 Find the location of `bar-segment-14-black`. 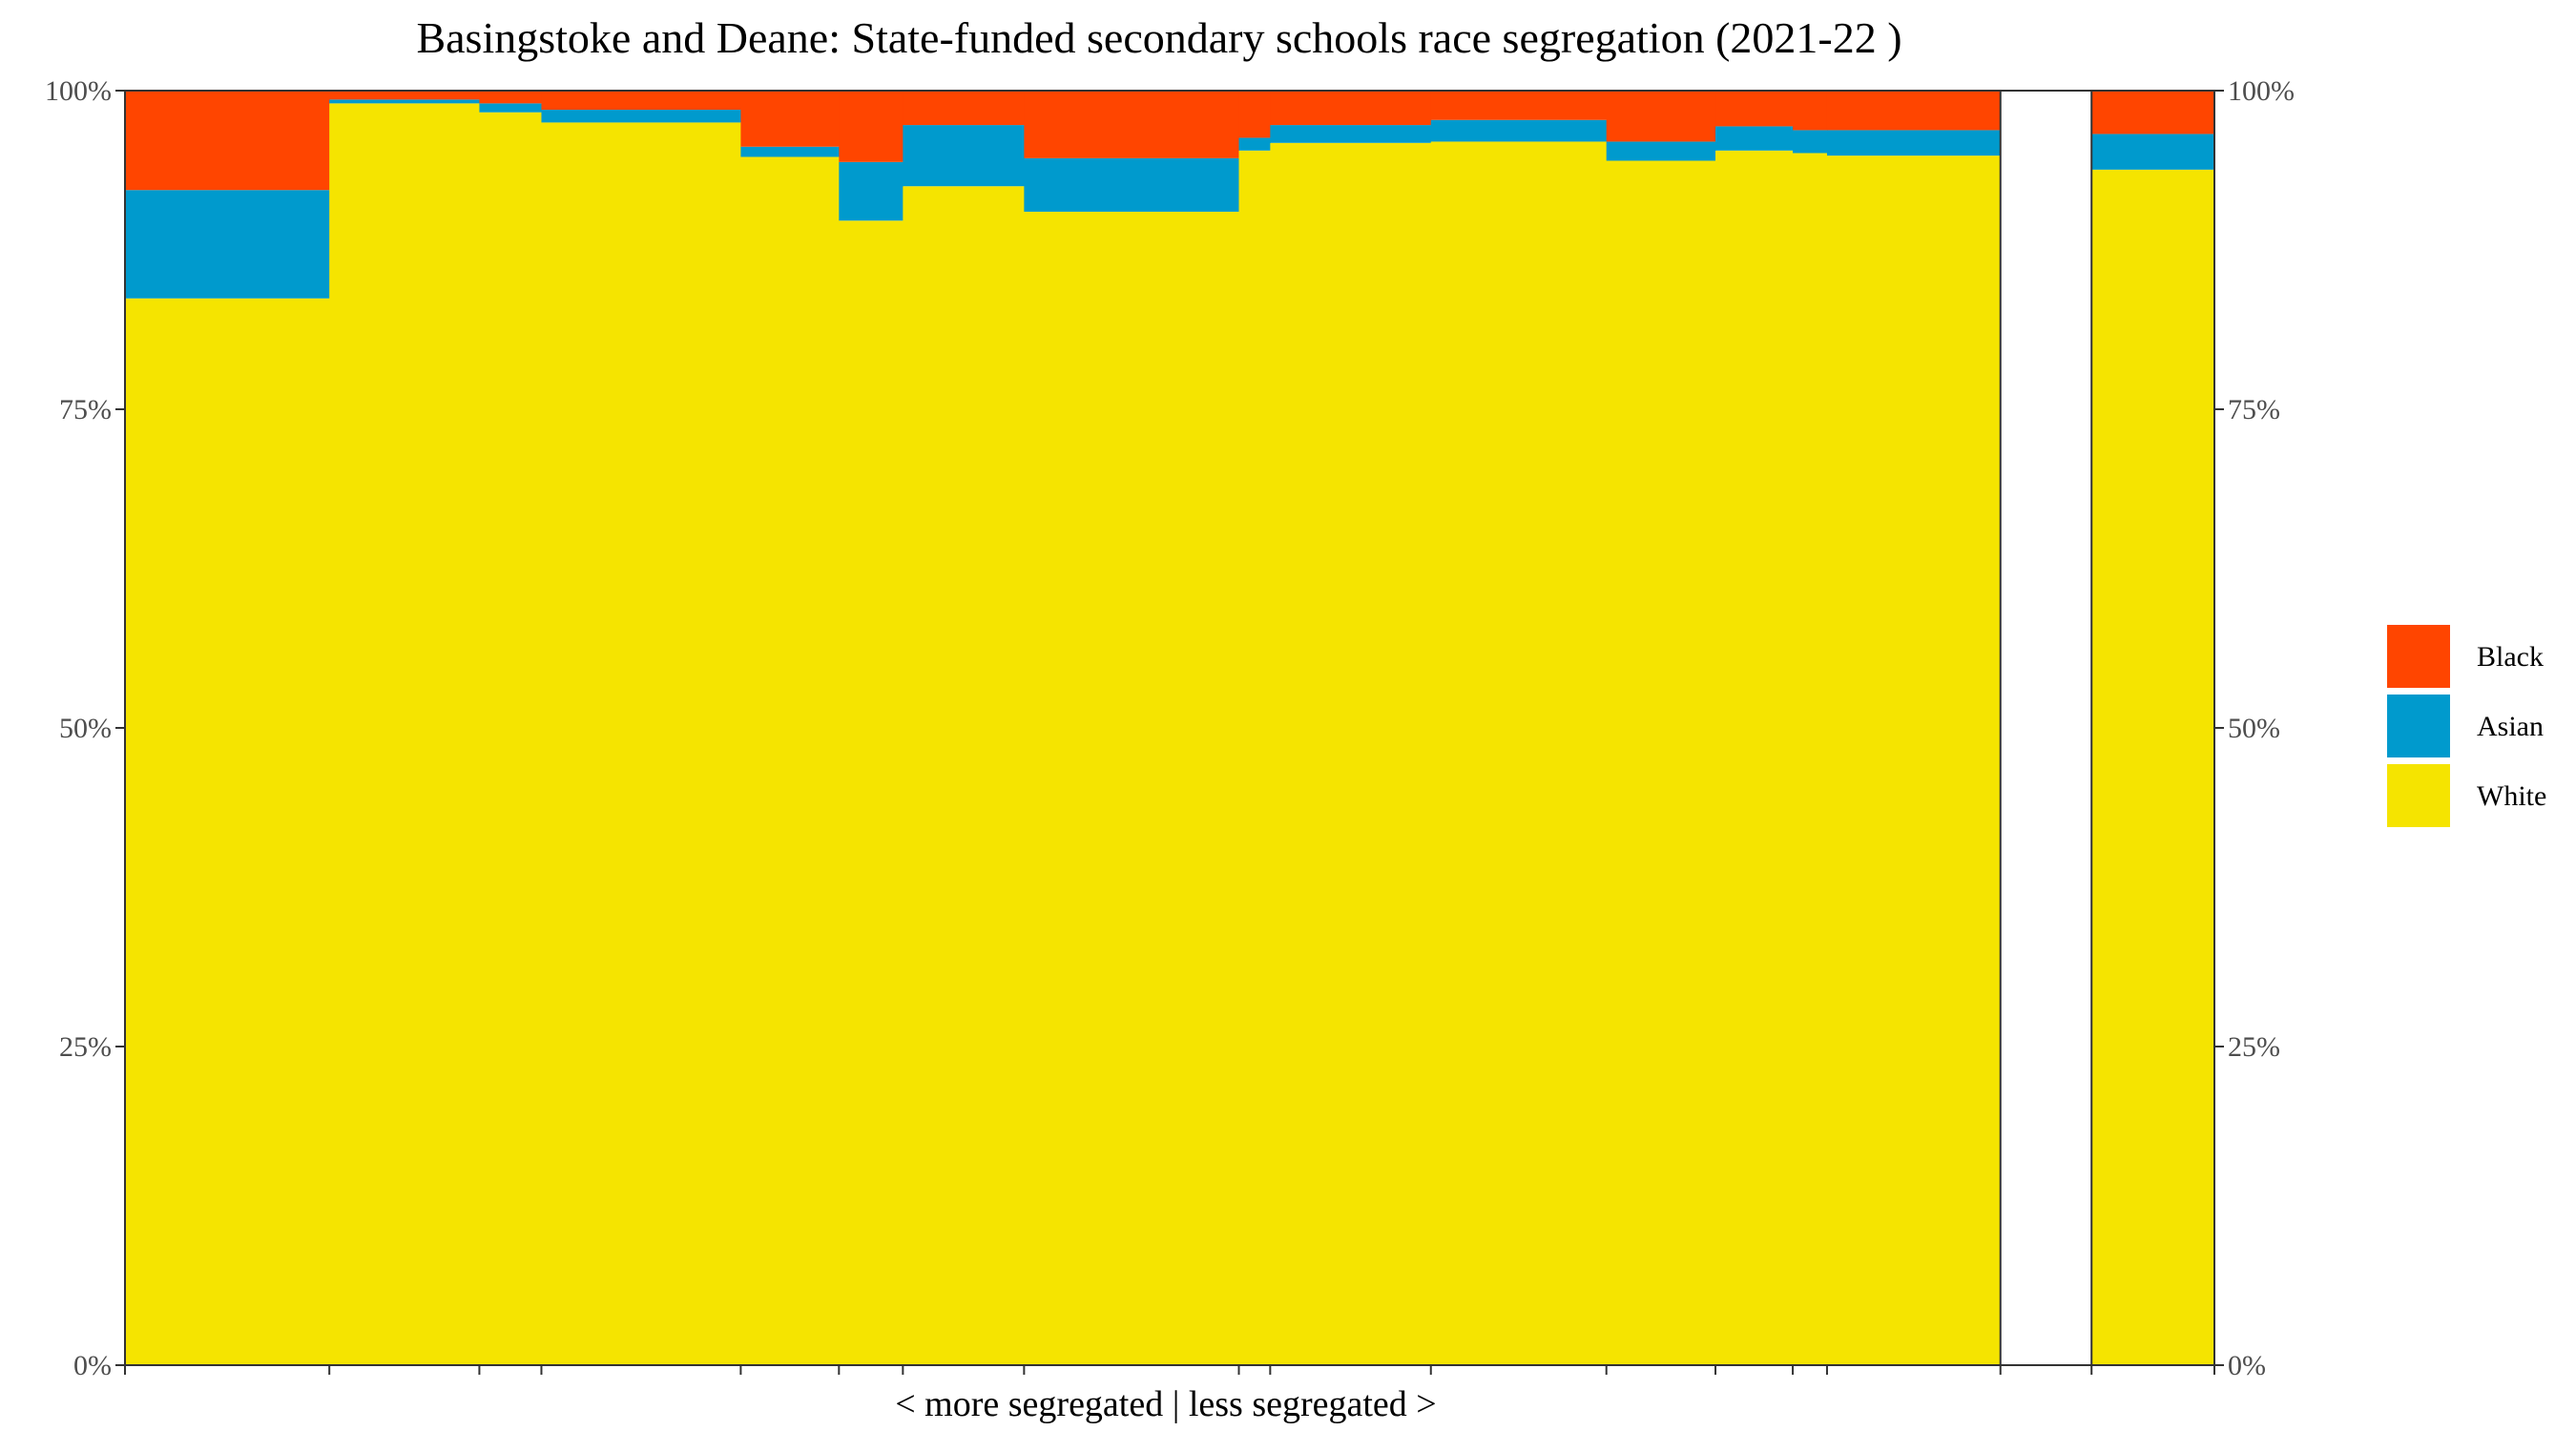

bar-segment-14-black is located at coordinates (1810, 111).